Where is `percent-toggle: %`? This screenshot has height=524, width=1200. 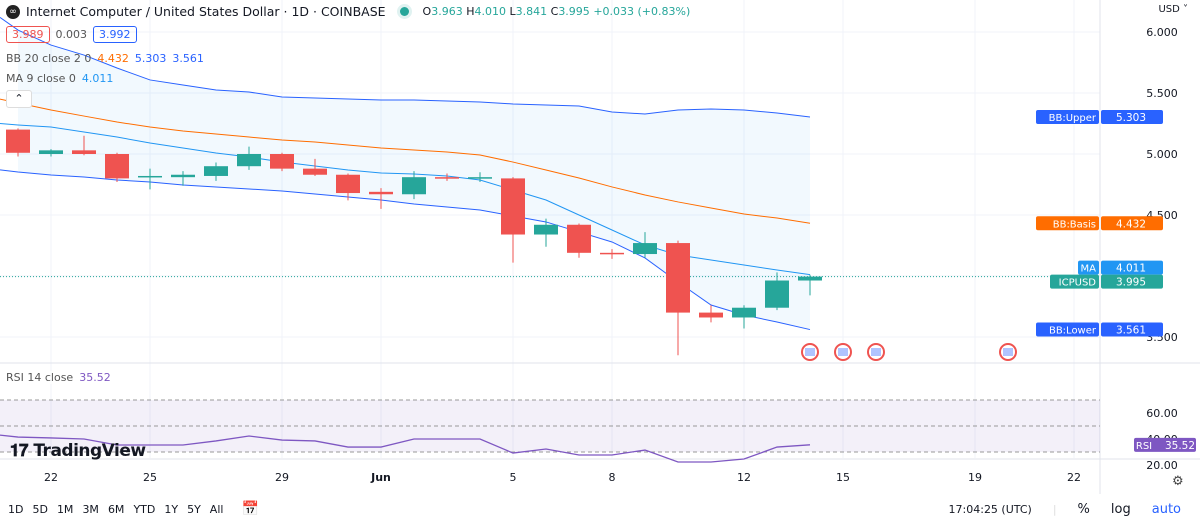 percent-toggle: % is located at coordinates (1083, 509).